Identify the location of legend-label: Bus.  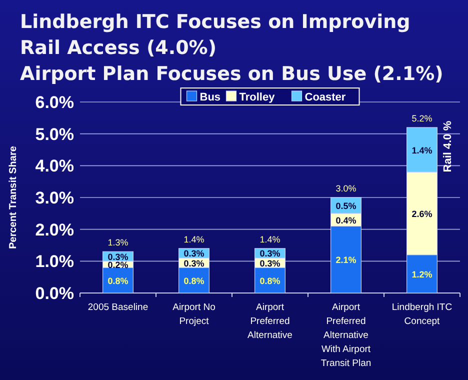
(210, 98).